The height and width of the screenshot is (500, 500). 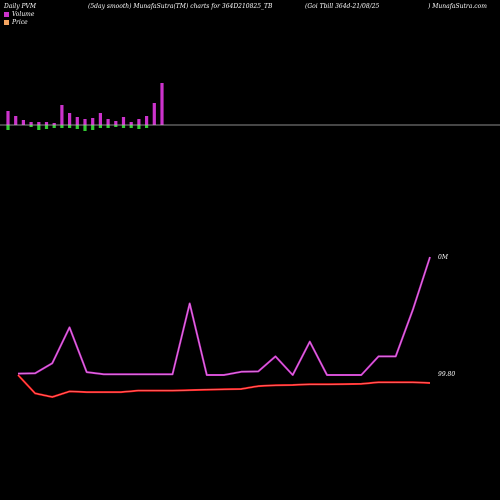 I want to click on legend-price-swatch, so click(x=6, y=22).